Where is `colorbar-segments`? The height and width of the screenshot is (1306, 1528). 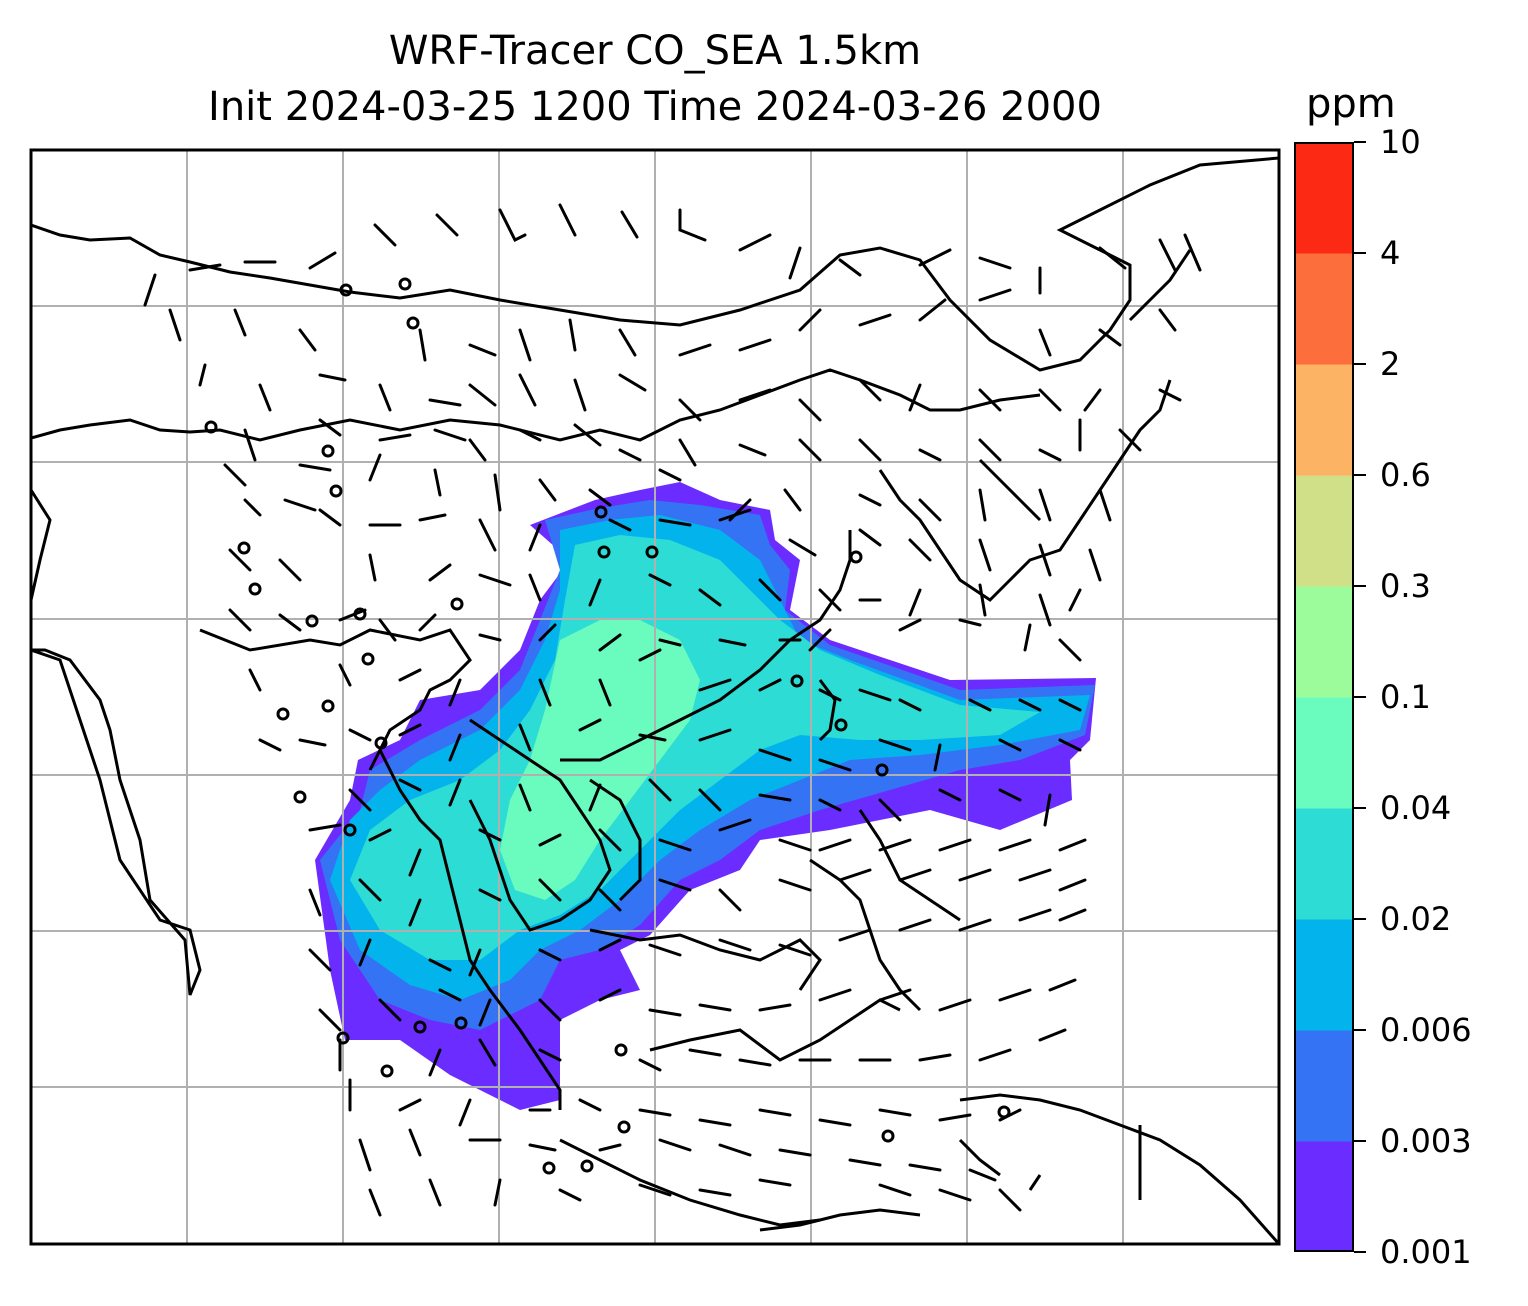 colorbar-segments is located at coordinates (1324, 697).